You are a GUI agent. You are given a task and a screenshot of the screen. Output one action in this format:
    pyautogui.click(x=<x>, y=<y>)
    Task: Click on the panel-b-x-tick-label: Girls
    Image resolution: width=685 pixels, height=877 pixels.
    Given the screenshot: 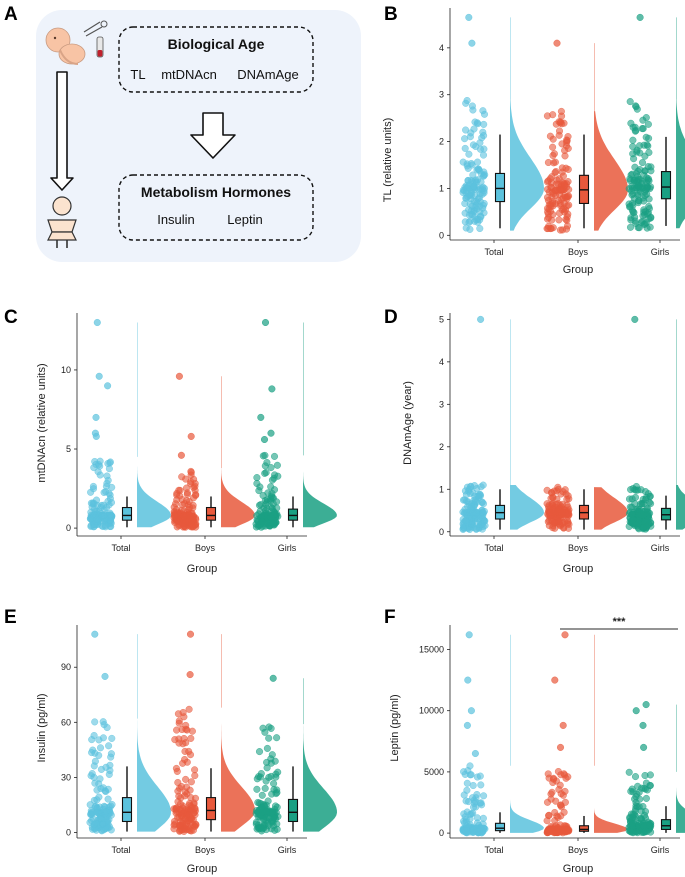 What is the action you would take?
    pyautogui.click(x=660, y=252)
    